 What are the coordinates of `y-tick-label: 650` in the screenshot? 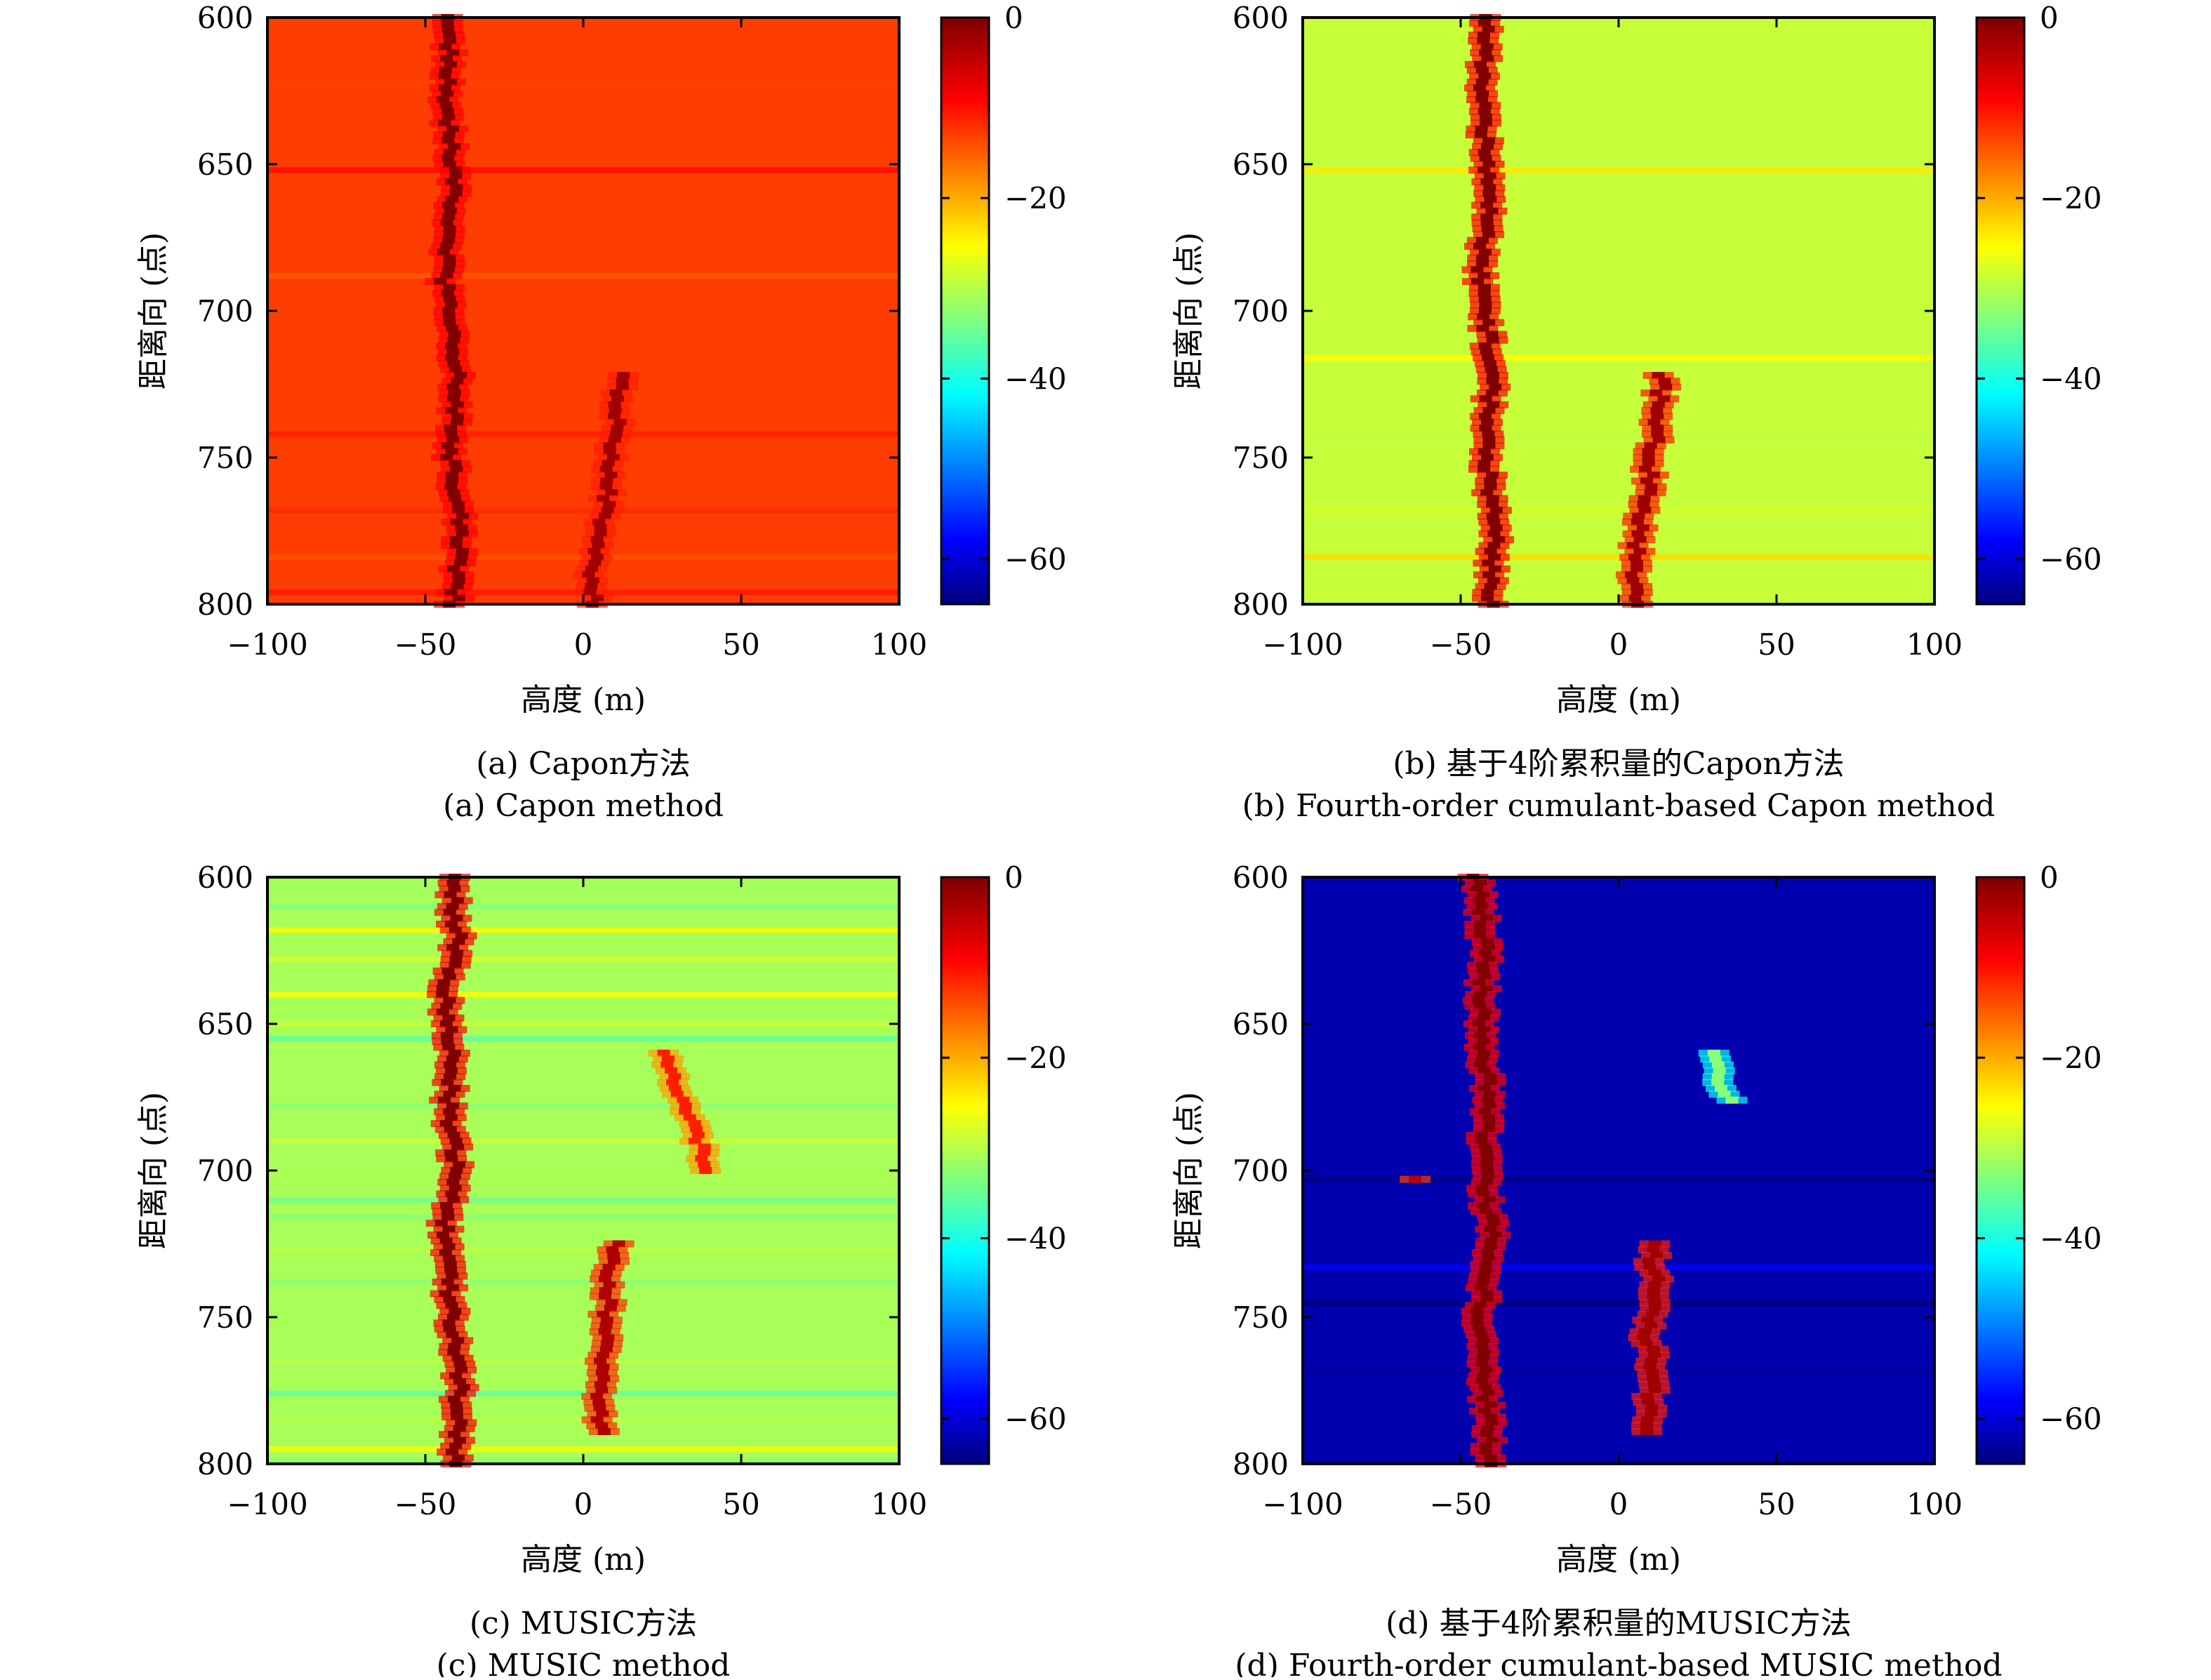 It's located at (1261, 1024).